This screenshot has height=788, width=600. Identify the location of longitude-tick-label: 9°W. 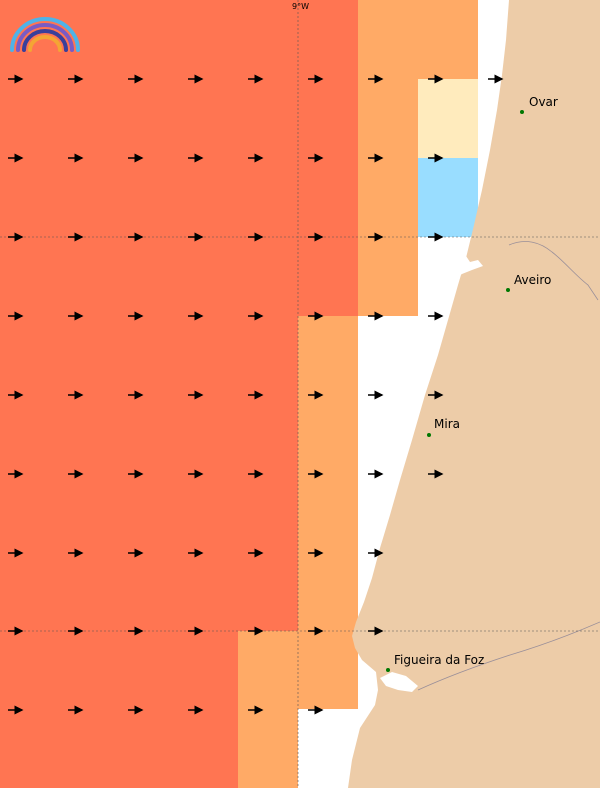
(300, 6).